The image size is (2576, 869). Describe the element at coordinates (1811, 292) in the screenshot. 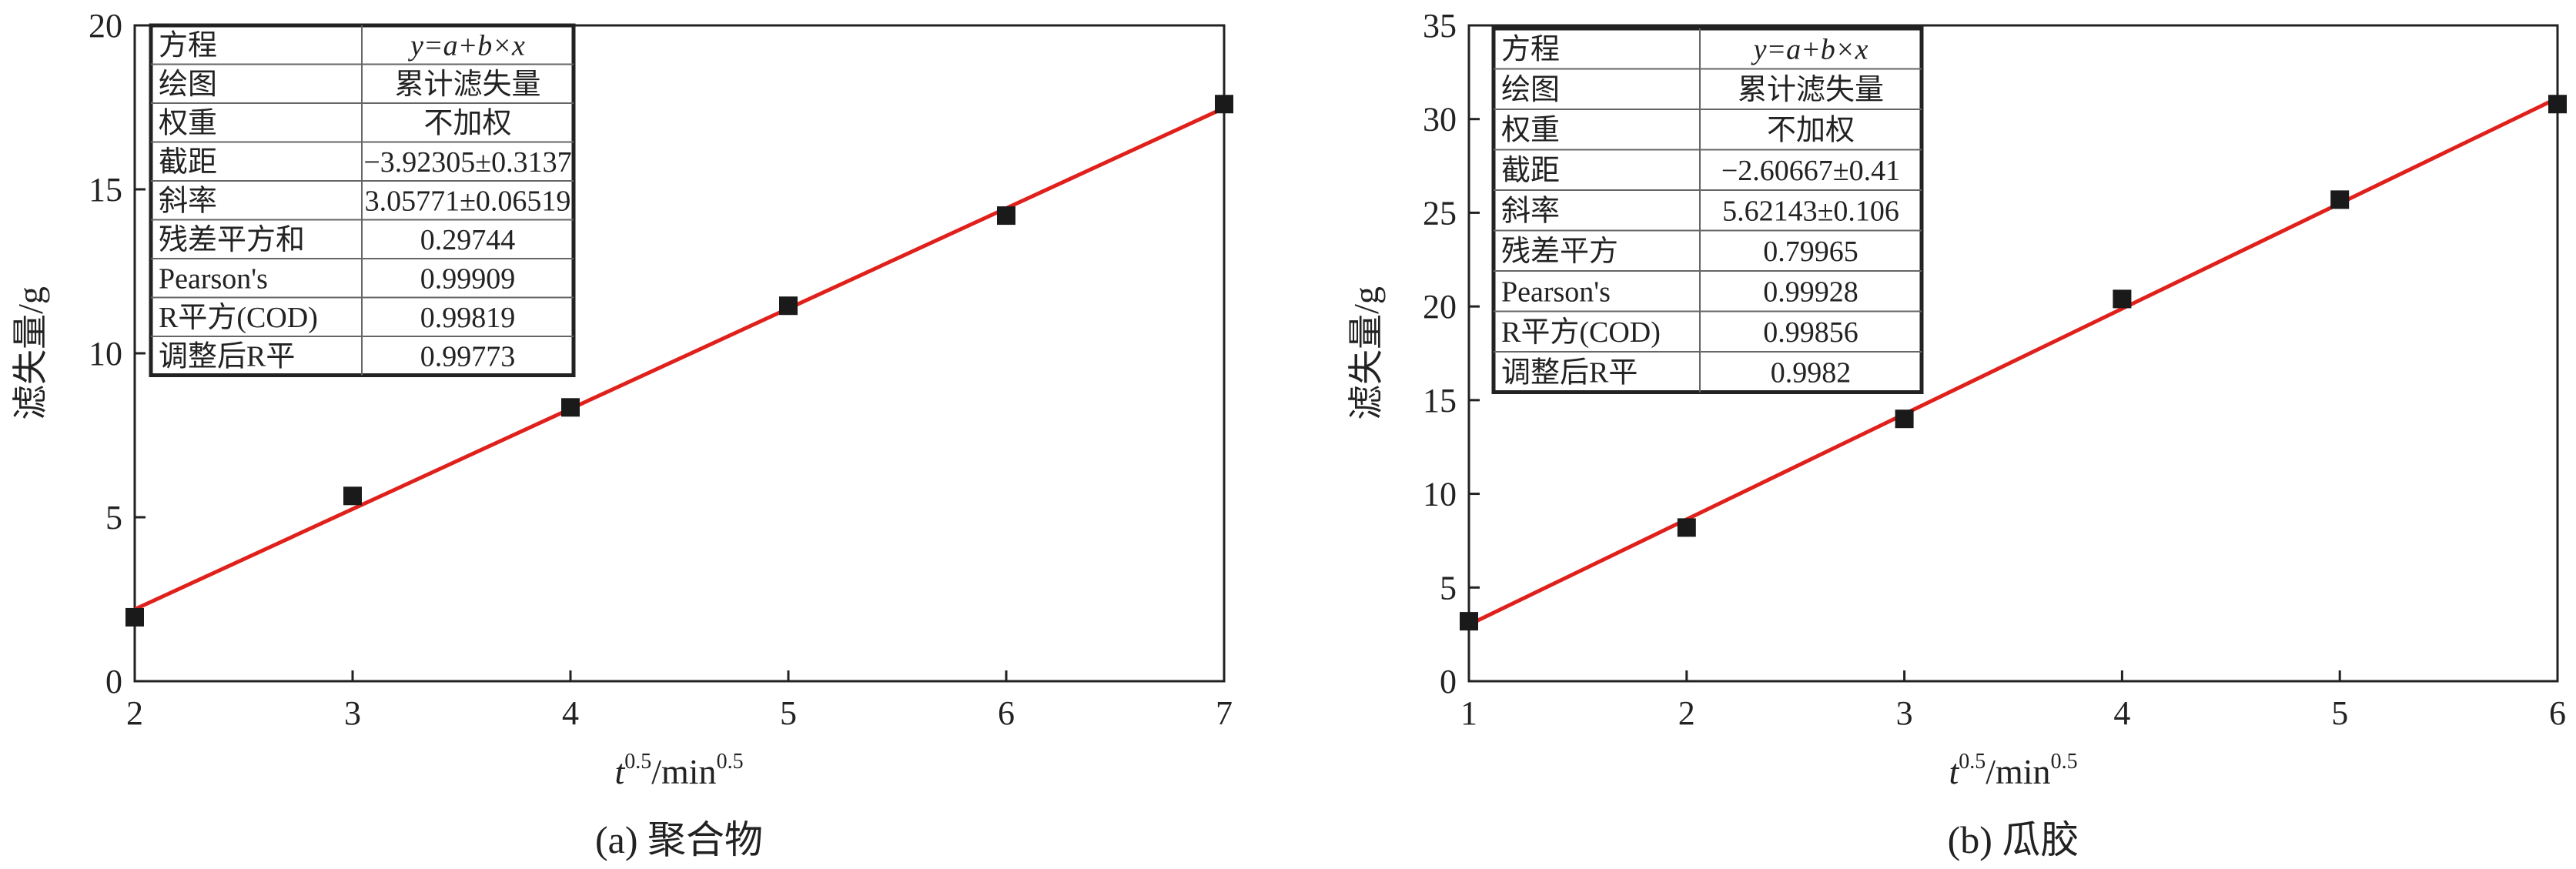

I see `stats-table-value: 0.99928` at that location.